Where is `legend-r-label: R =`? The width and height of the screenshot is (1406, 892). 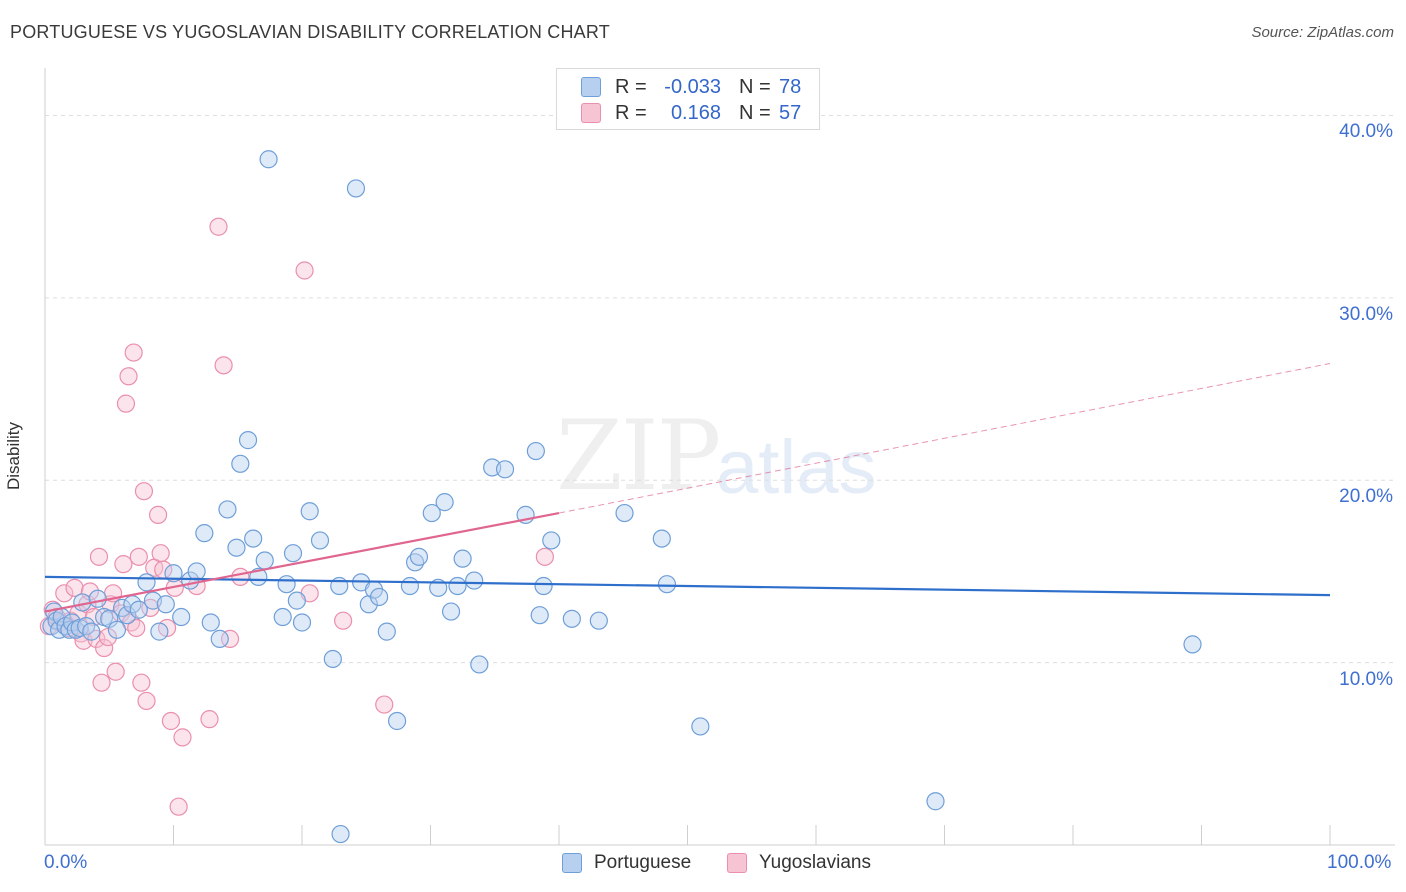
legend-r-label: R = is located at coordinates (631, 112).